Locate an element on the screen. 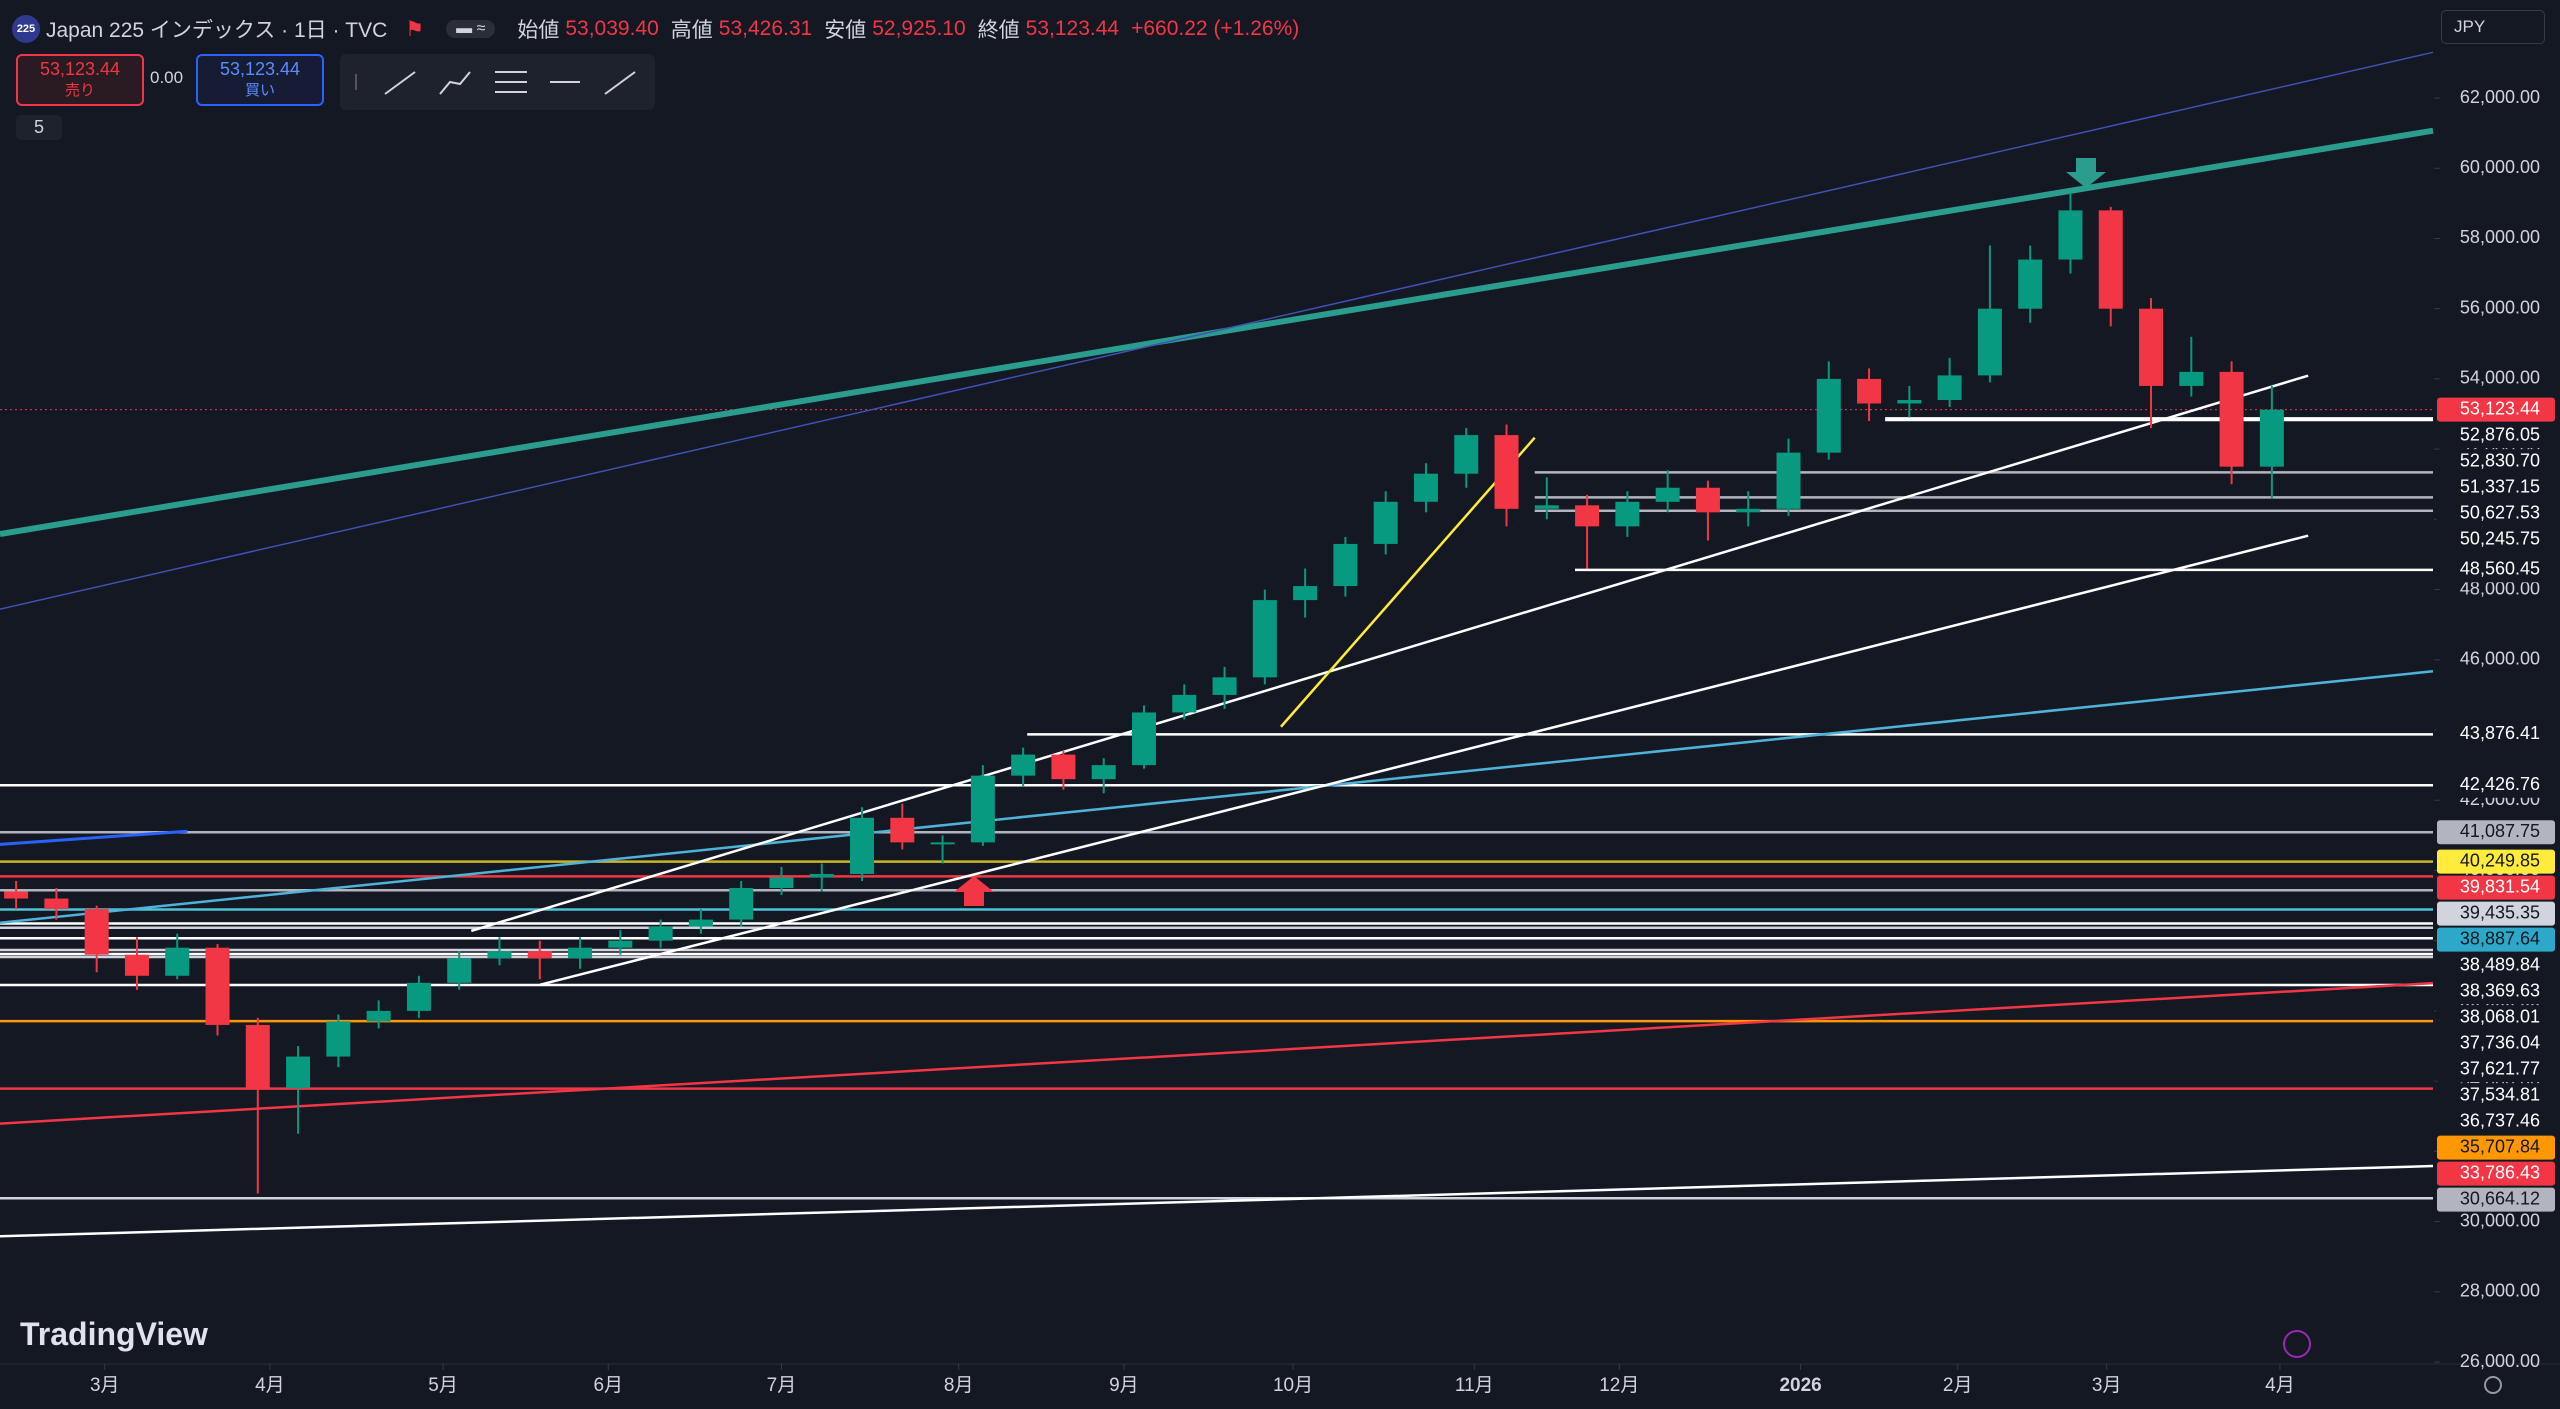 The image size is (2560, 1409). arrow-up-marker is located at coordinates (974, 891).